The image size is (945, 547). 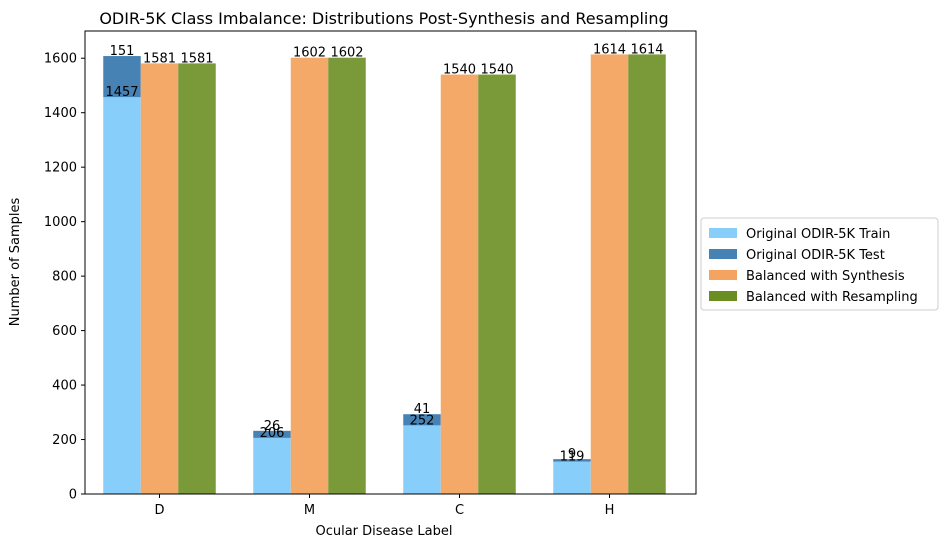 I want to click on y-tick-label-200: 200, so click(x=64, y=440).